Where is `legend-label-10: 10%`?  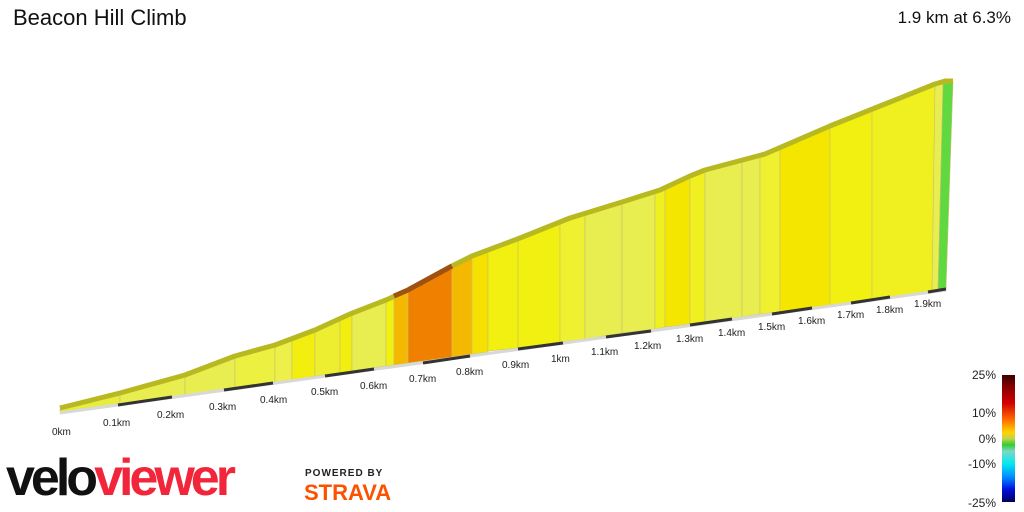 legend-label-10: 10% is located at coordinates (983, 413).